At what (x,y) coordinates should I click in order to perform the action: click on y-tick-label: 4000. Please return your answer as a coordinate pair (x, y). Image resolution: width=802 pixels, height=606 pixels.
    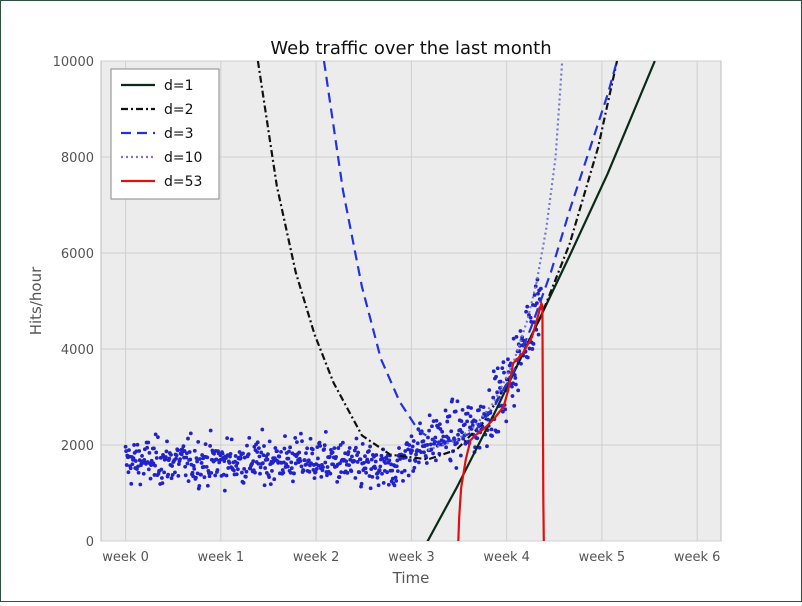
    Looking at the image, I should click on (77, 350).